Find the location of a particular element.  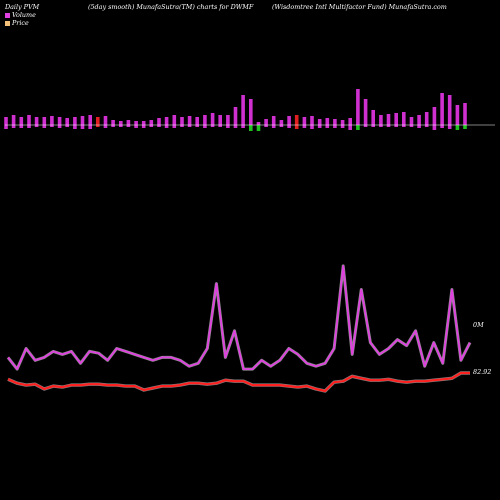

price-line is located at coordinates (238, 382).